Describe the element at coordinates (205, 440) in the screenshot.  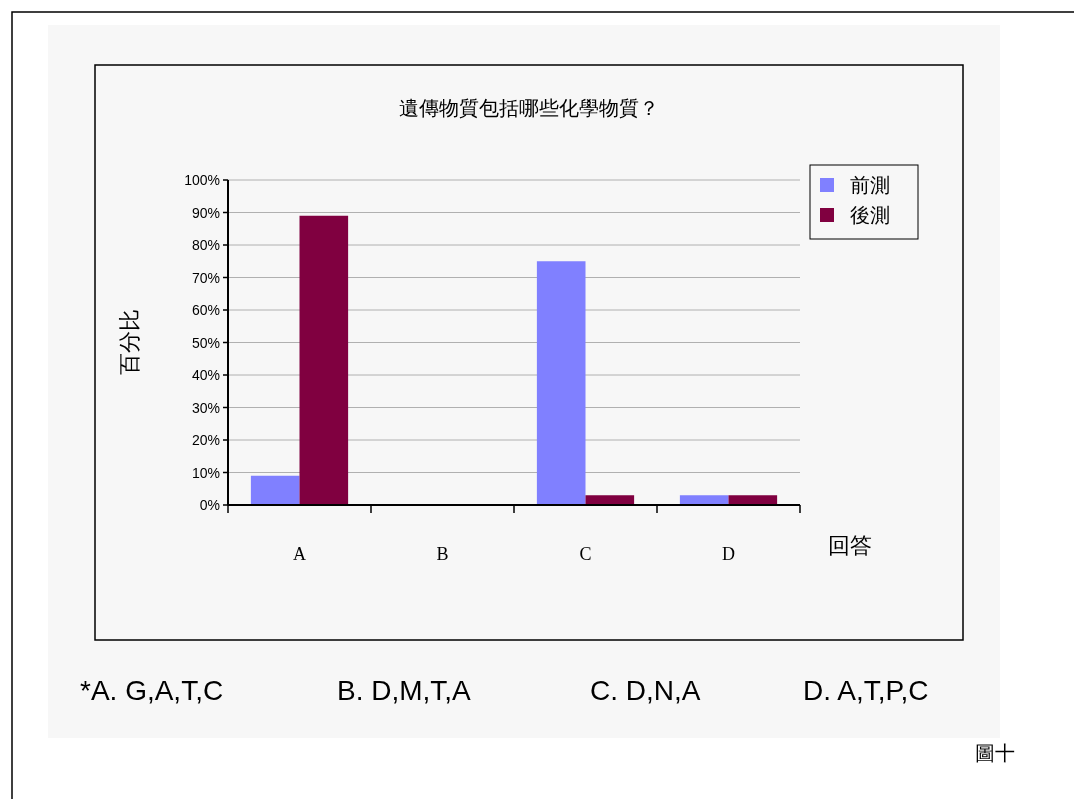
I see `y-tick-label: 20%` at that location.